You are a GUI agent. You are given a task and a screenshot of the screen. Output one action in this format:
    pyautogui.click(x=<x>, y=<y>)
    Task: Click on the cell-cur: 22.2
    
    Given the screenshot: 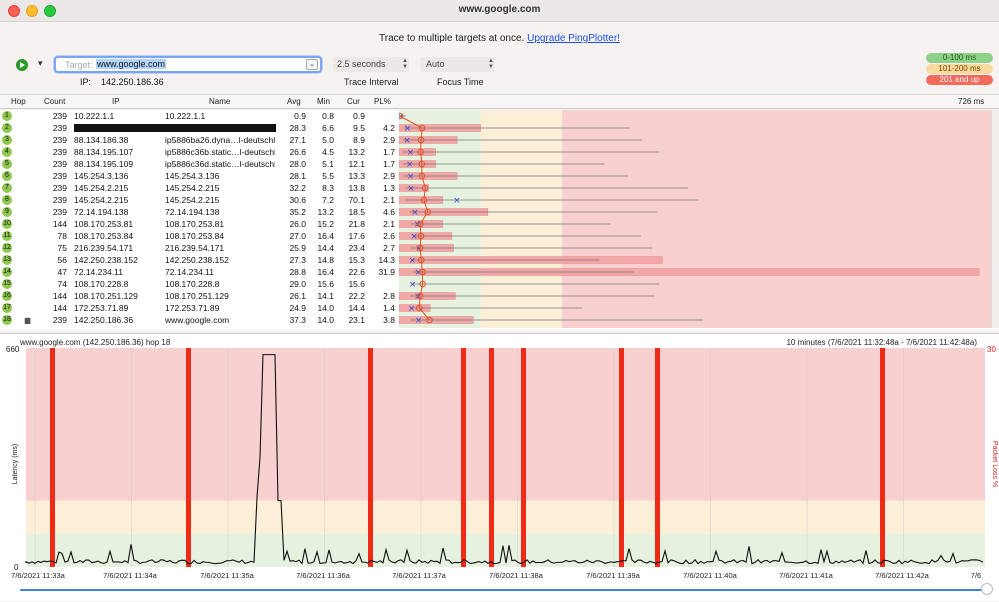 What is the action you would take?
    pyautogui.click(x=356, y=296)
    